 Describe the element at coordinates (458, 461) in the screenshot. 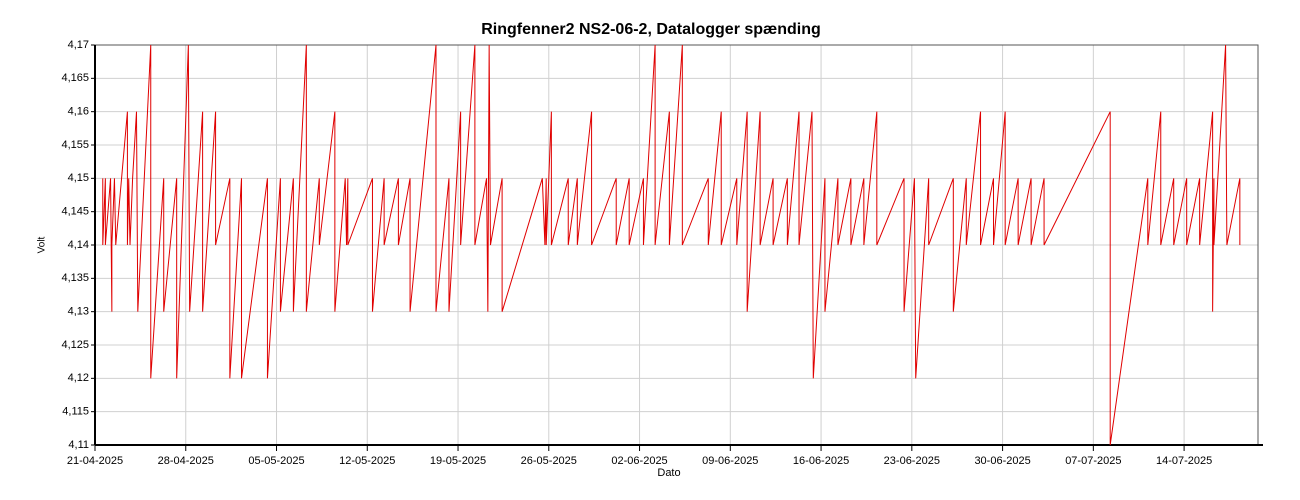

I see `x-tick-label: 19-05-2025` at that location.